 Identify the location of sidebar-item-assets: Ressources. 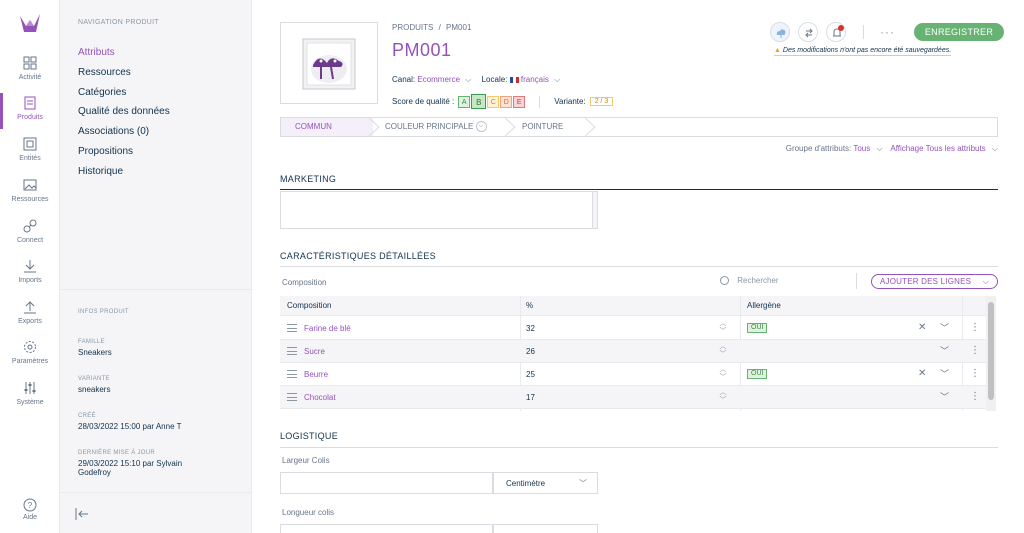
(30, 197).